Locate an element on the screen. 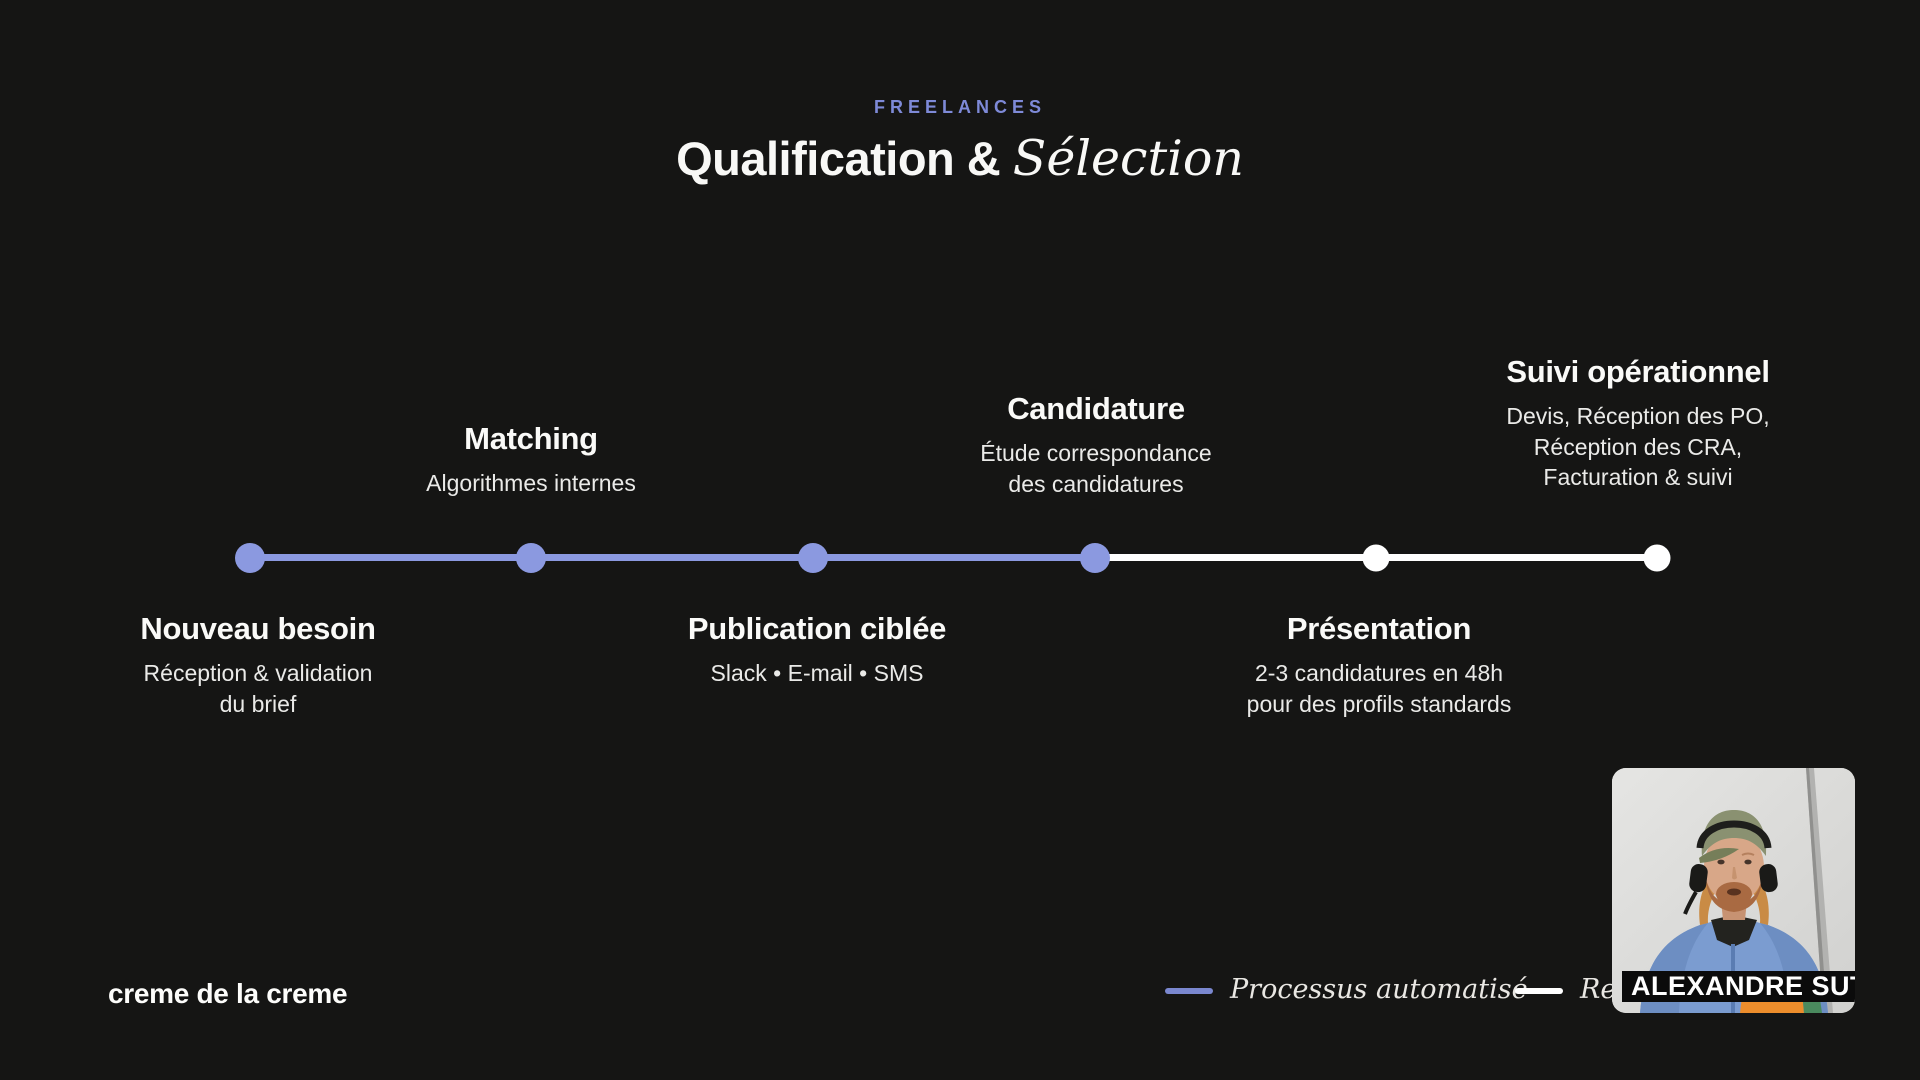  beard is located at coordinates (1734, 891).